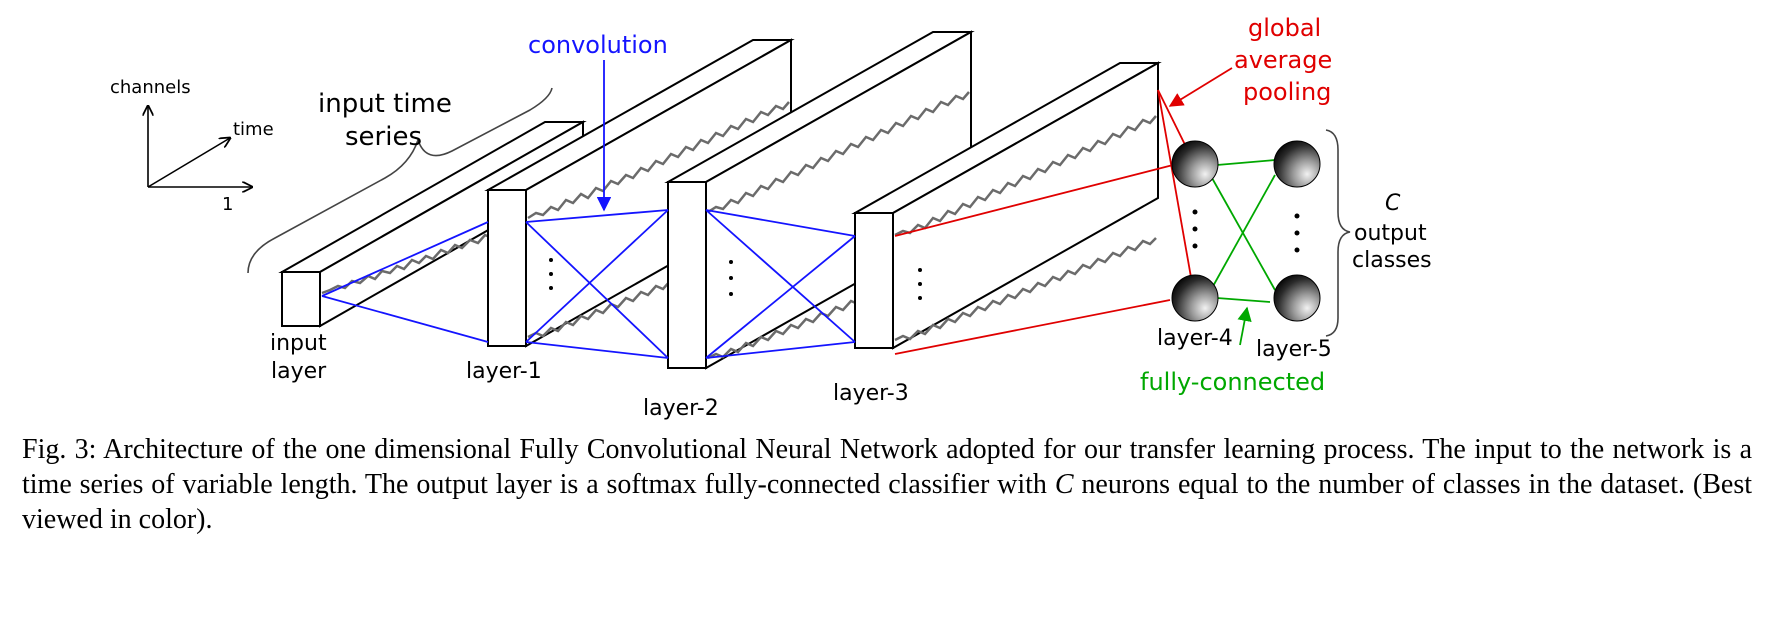  I want to click on output-label: output, so click(1390, 233).